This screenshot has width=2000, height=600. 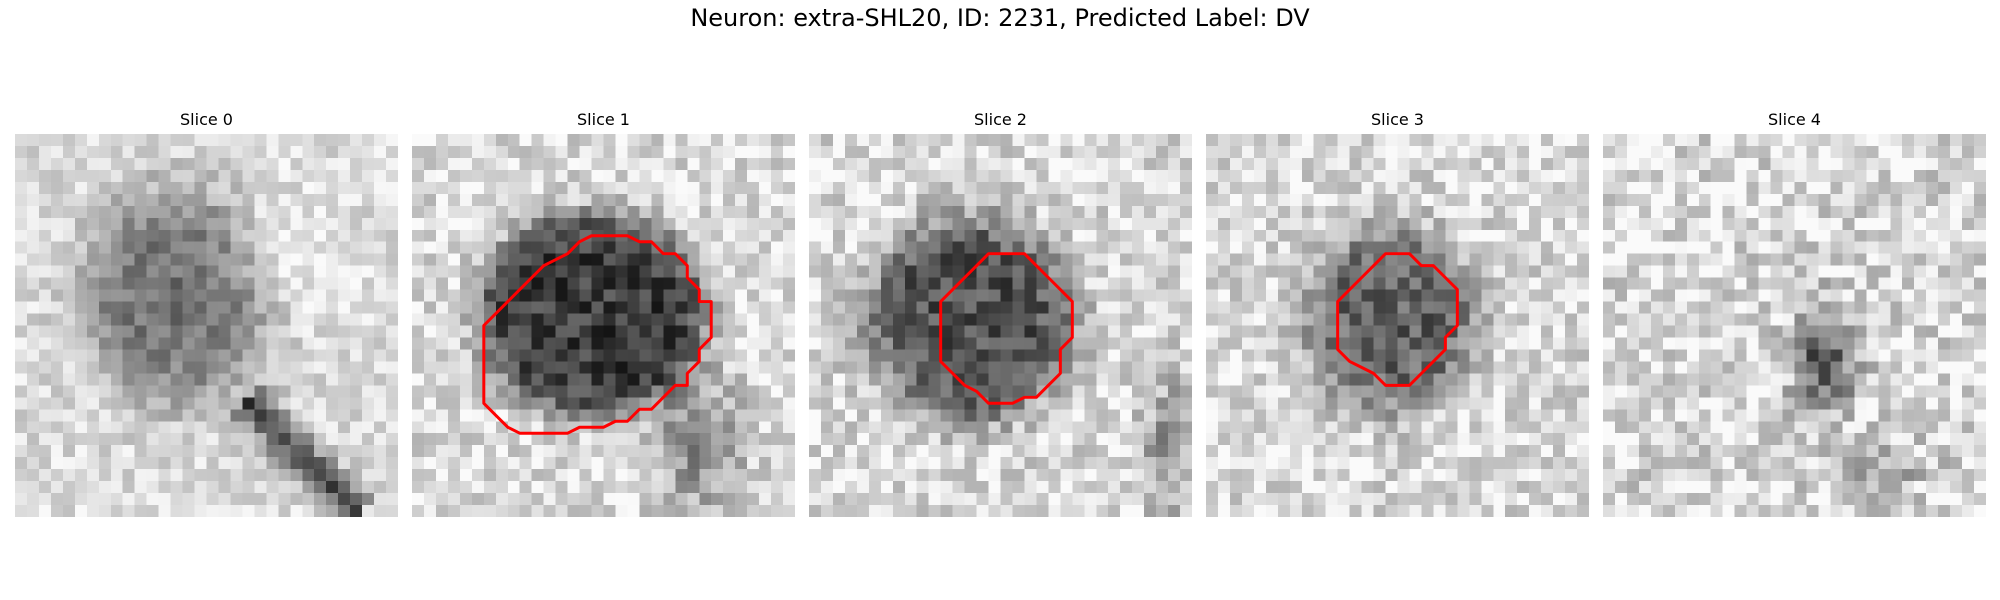 What do you see at coordinates (1397, 119) in the screenshot?
I see `slice-title: Slice 3` at bounding box center [1397, 119].